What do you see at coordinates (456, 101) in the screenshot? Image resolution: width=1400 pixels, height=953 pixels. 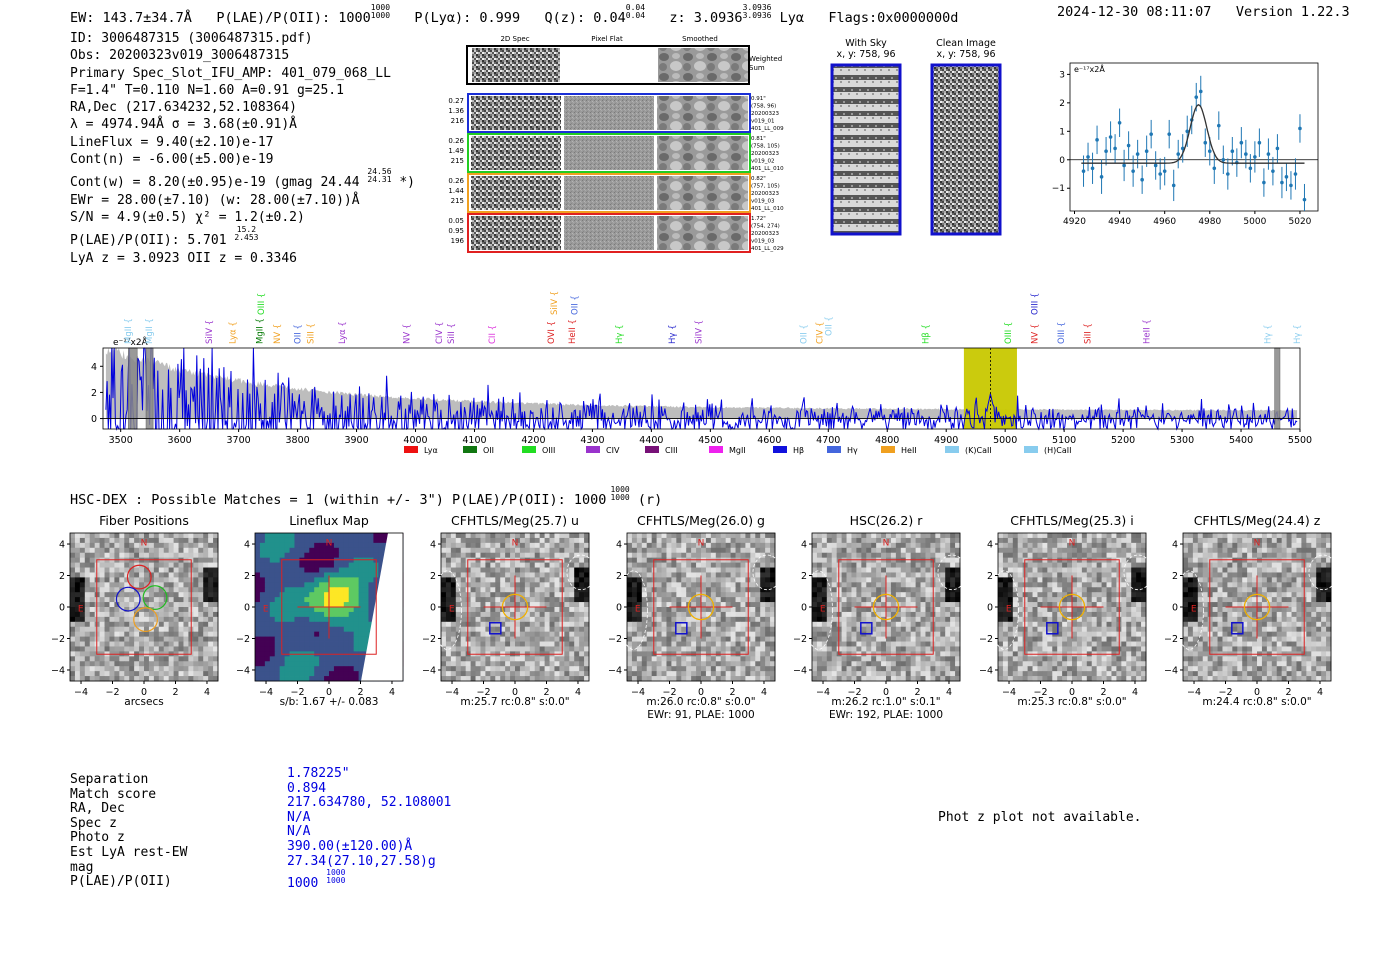 I see `fiber-row-stat: 0.27` at bounding box center [456, 101].